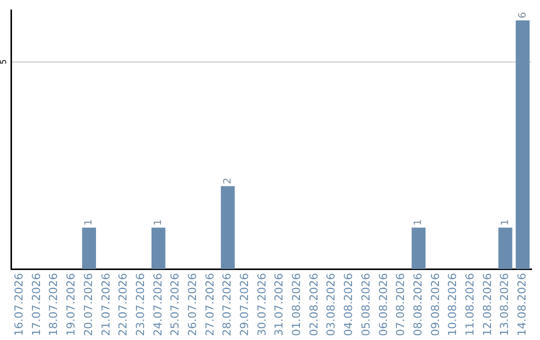  Describe the element at coordinates (228, 181) in the screenshot. I see `data-label: 2` at that location.